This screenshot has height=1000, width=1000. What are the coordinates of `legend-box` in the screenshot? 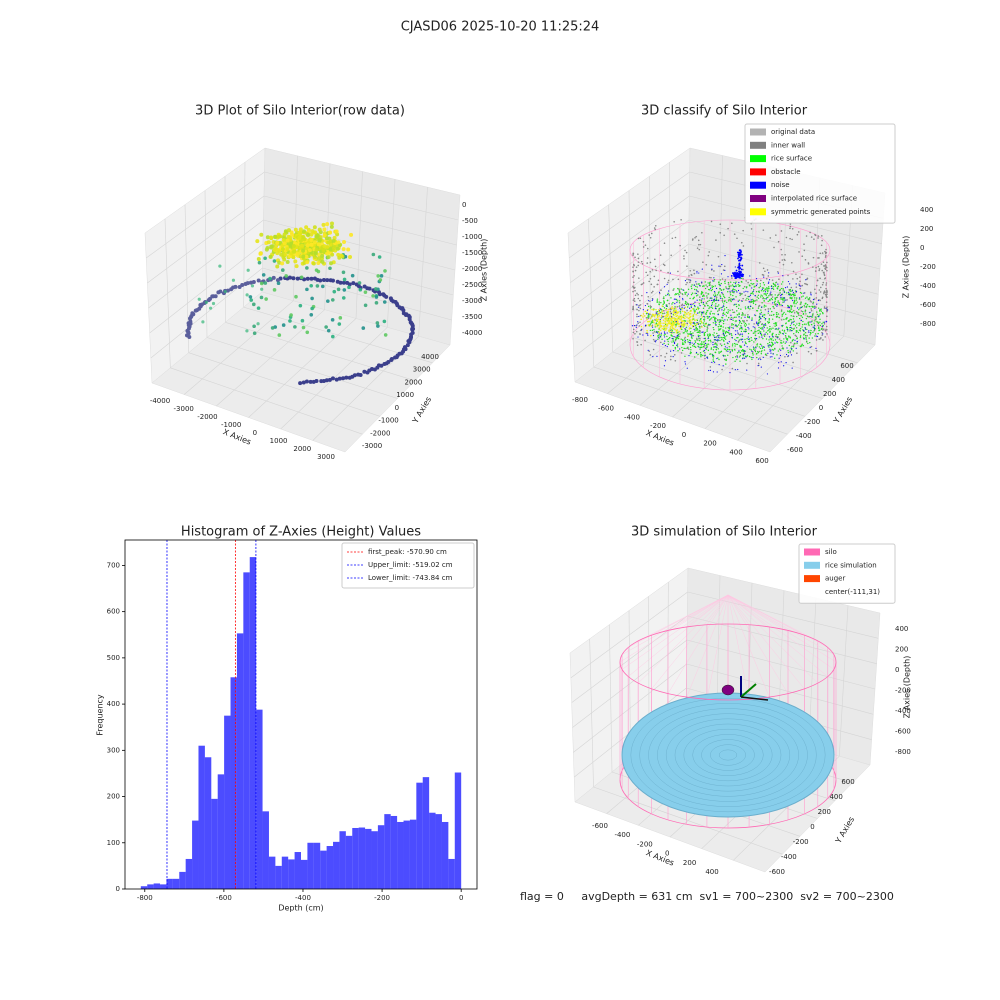 It's located at (820, 173).